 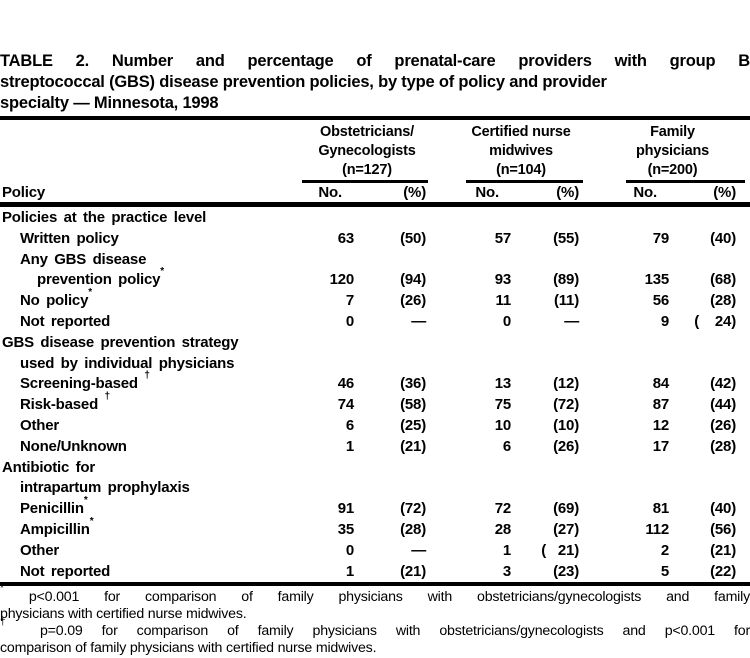 What do you see at coordinates (657, 529) in the screenshot?
I see `cell-number: 112` at bounding box center [657, 529].